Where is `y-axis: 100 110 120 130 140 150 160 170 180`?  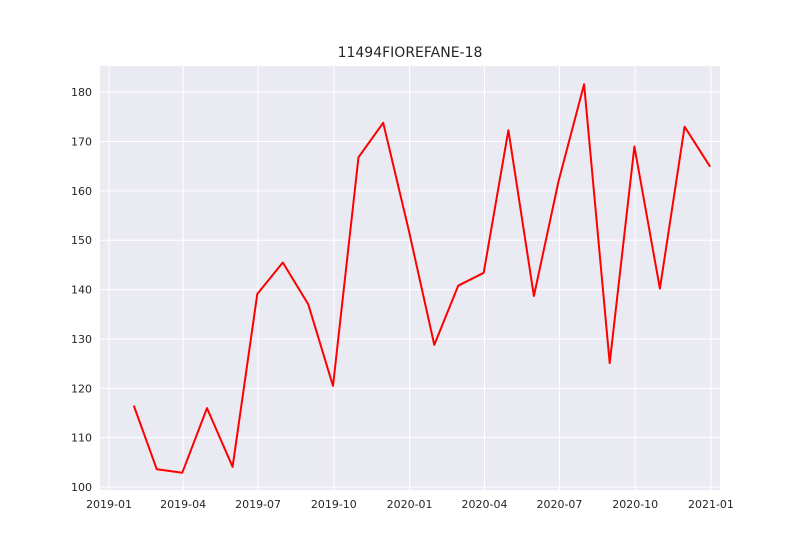 y-axis: 100 110 120 130 140 150 160 170 180 is located at coordinates (81, 290).